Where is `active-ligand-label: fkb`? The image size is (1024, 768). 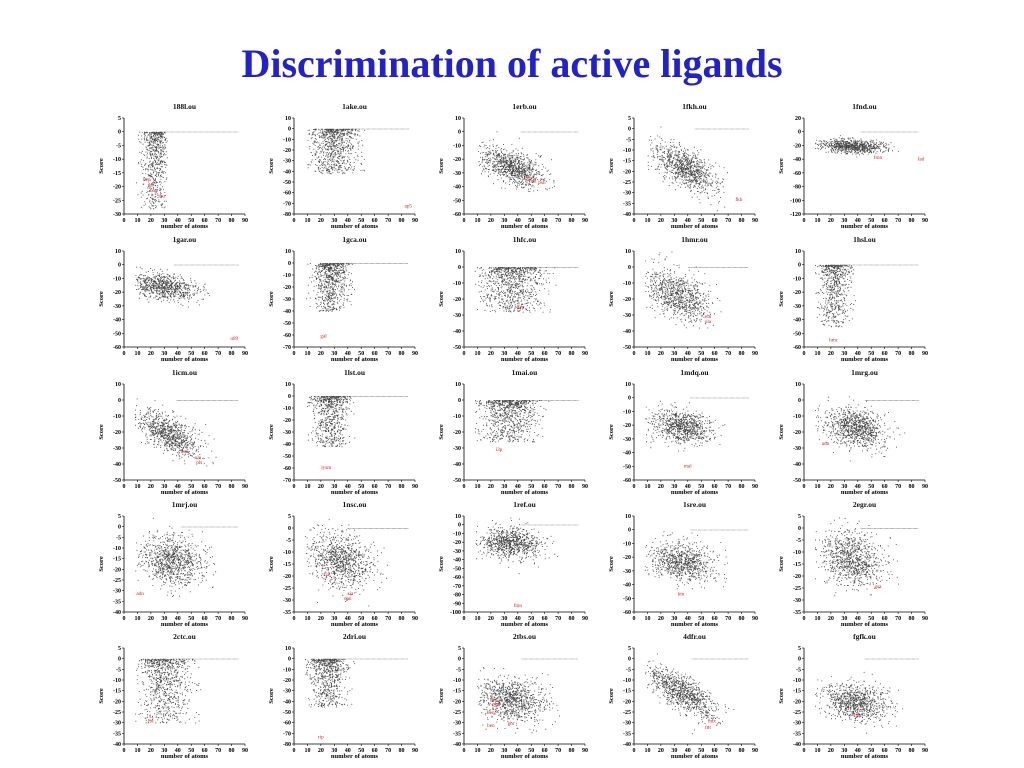
active-ligand-label: fkb is located at coordinates (738, 199).